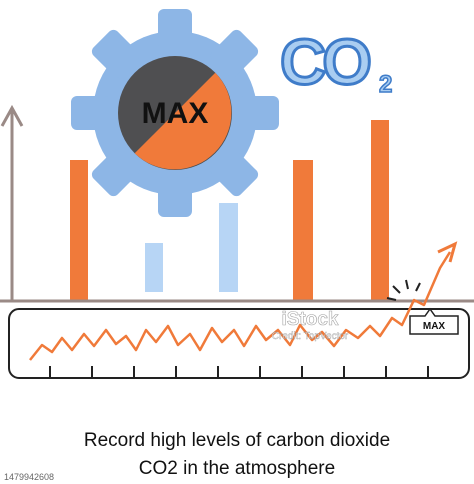 This screenshot has width=474, height=484. I want to click on gear-label: MAX, so click(175, 113).